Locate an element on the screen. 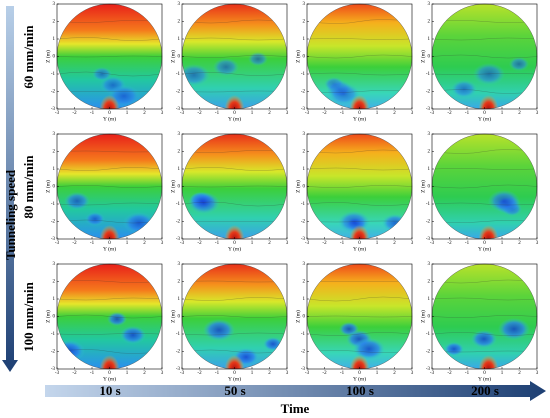  column-label: 200 s is located at coordinates (485, 390).